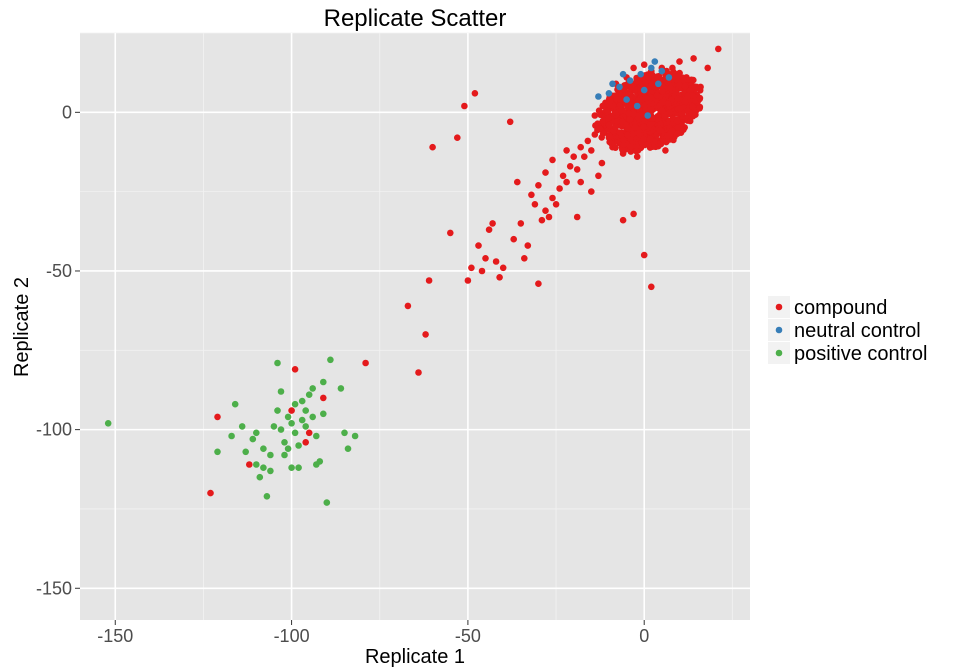  Describe the element at coordinates (292, 636) in the screenshot. I see `x-tick-label: -100` at that location.